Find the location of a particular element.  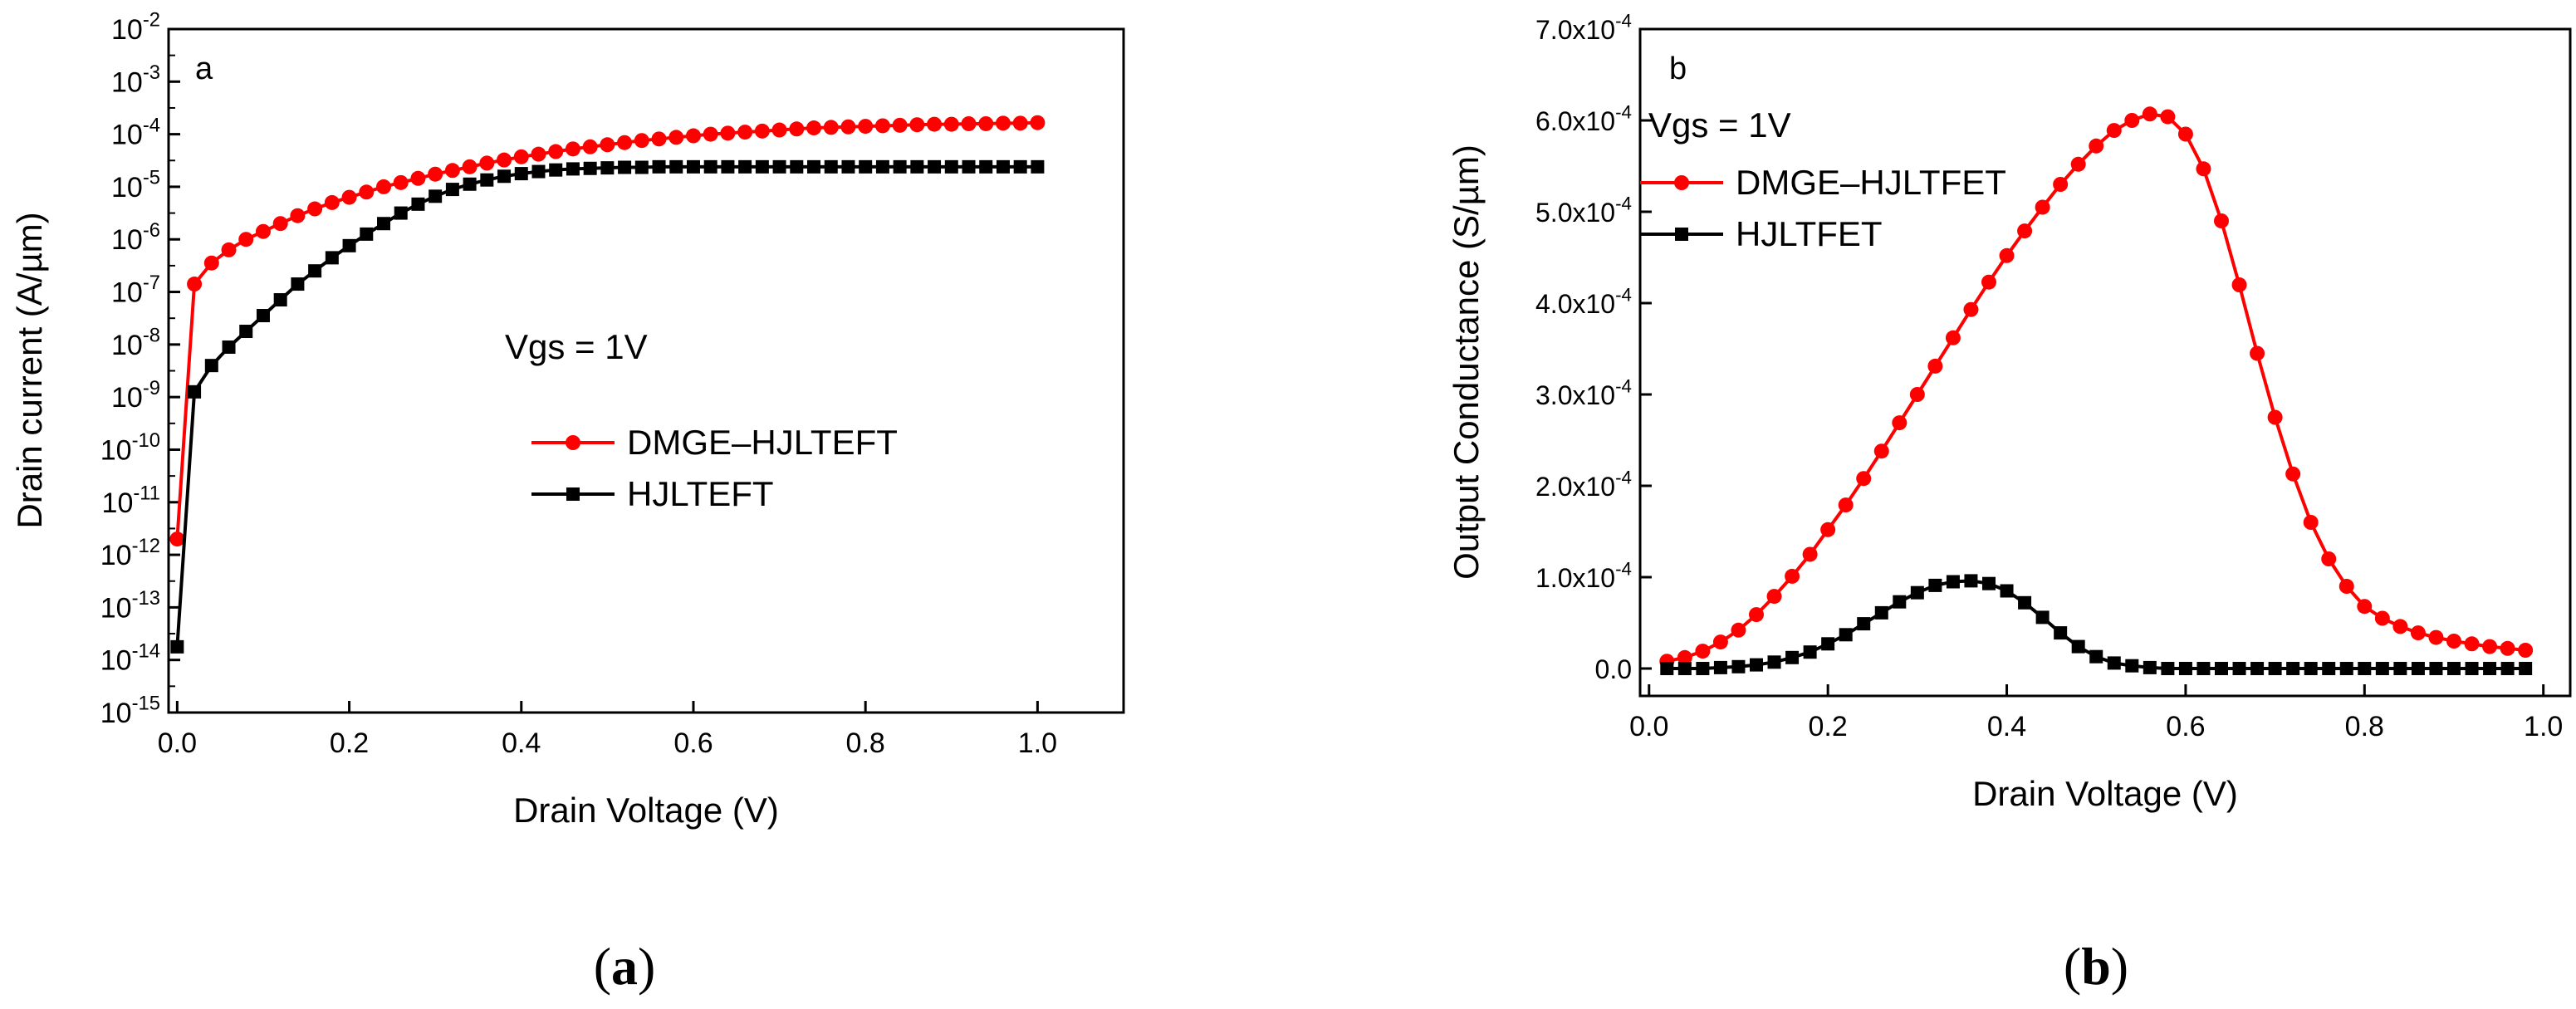

x-tick-label: 0.4 is located at coordinates (521, 743).